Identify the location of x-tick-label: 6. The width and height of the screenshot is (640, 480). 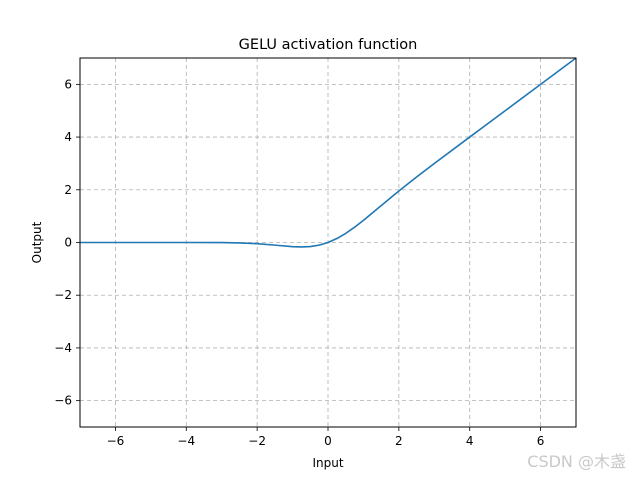
(541, 441).